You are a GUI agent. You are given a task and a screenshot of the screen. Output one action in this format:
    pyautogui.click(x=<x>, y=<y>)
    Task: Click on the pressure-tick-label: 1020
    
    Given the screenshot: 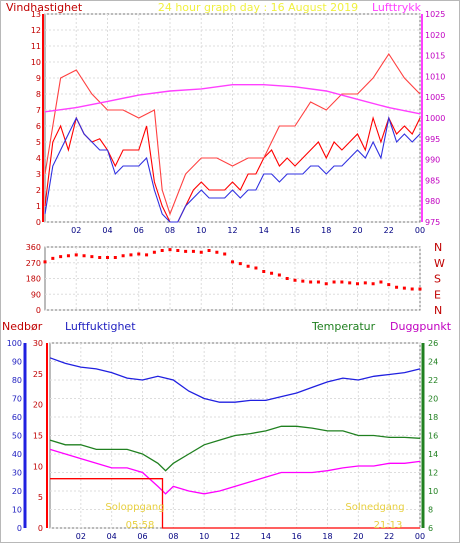 What is the action you would take?
    pyautogui.click(x=435, y=35)
    